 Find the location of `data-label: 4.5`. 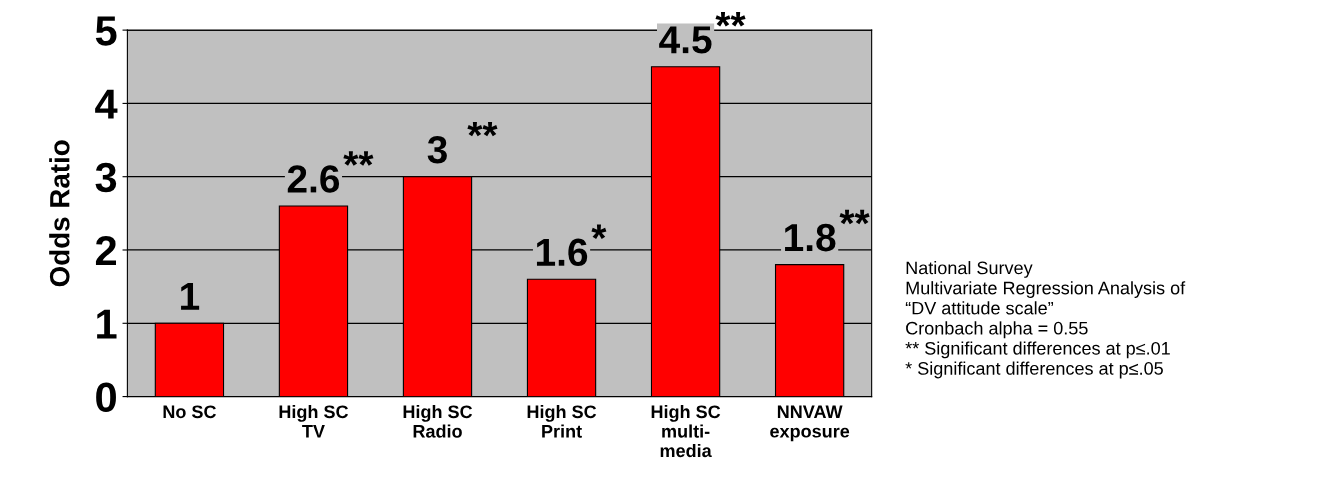

data-label: 4.5 is located at coordinates (685, 40).